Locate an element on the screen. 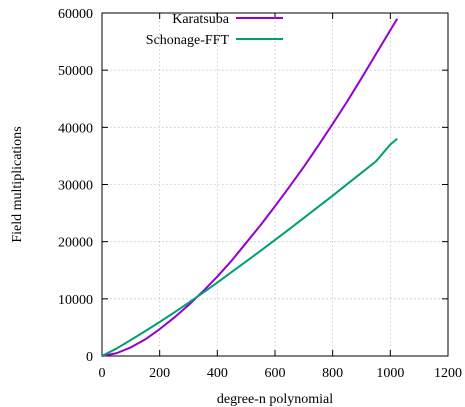 This screenshot has width=465, height=407. y-tick-label: 20000 is located at coordinates (75, 243).